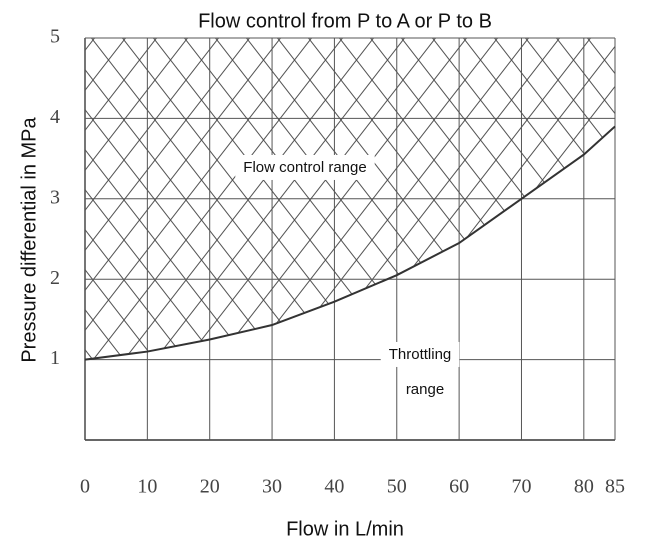 This screenshot has height=547, width=647. I want to click on annotation: range, so click(425, 389).